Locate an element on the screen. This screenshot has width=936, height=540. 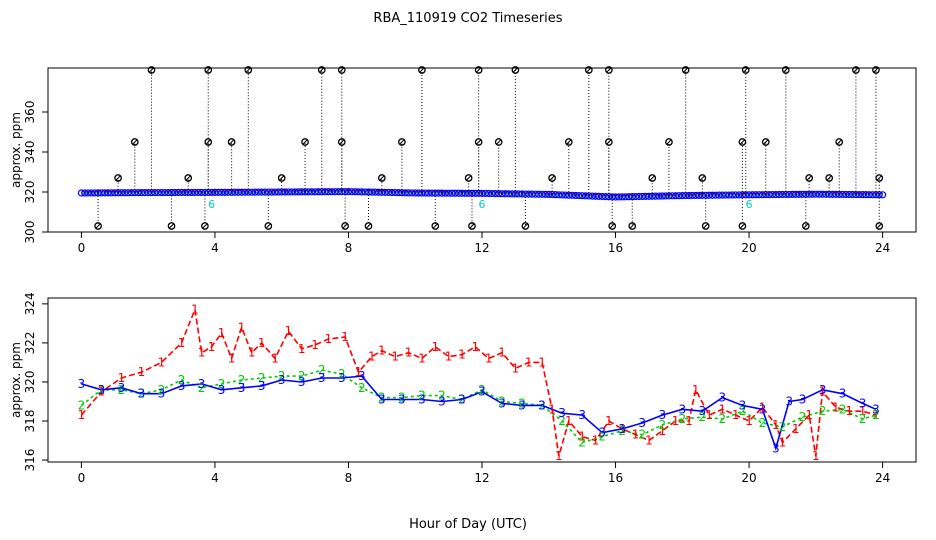
bottom-y-tick-label: 324 is located at coordinates (30, 303).